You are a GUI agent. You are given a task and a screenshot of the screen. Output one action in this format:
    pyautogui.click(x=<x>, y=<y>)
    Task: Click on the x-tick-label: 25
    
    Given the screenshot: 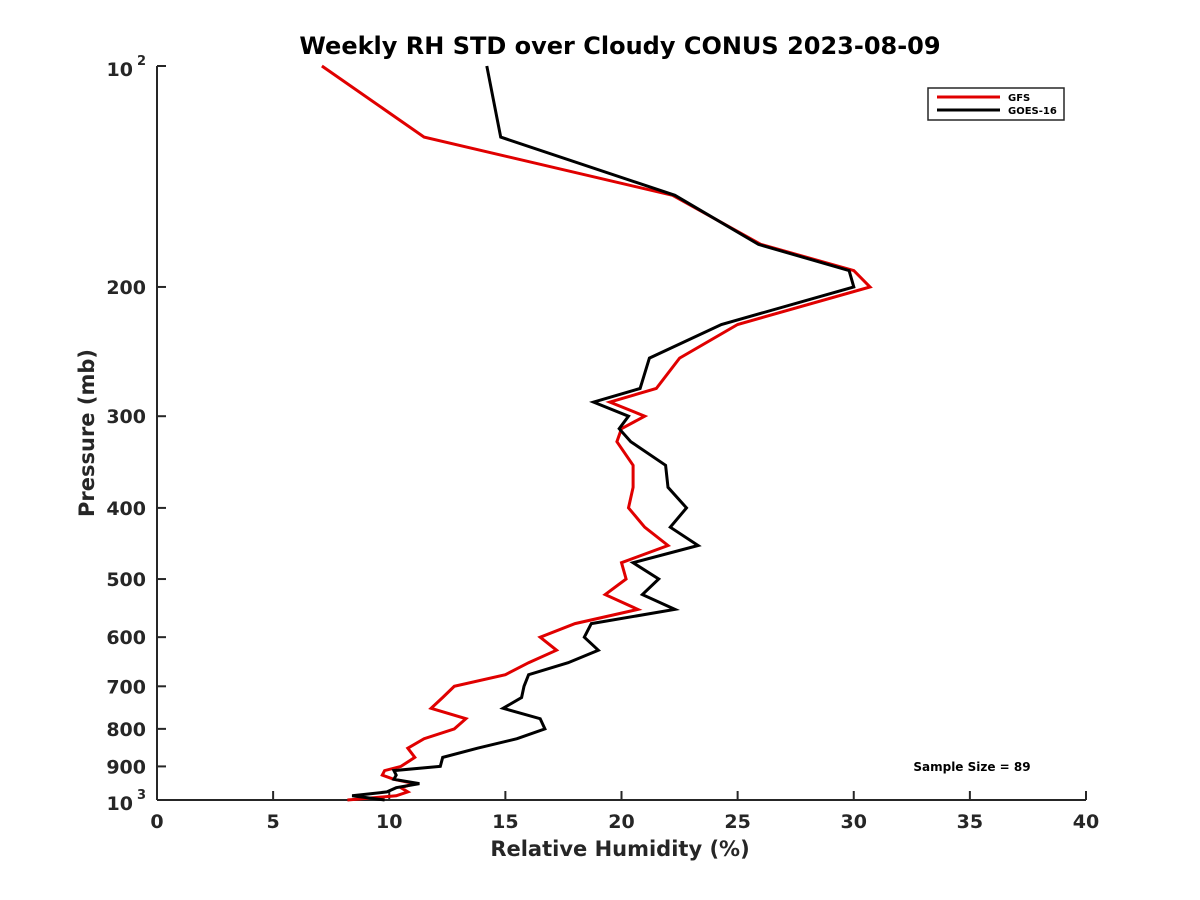 What is the action you would take?
    pyautogui.click(x=737, y=822)
    